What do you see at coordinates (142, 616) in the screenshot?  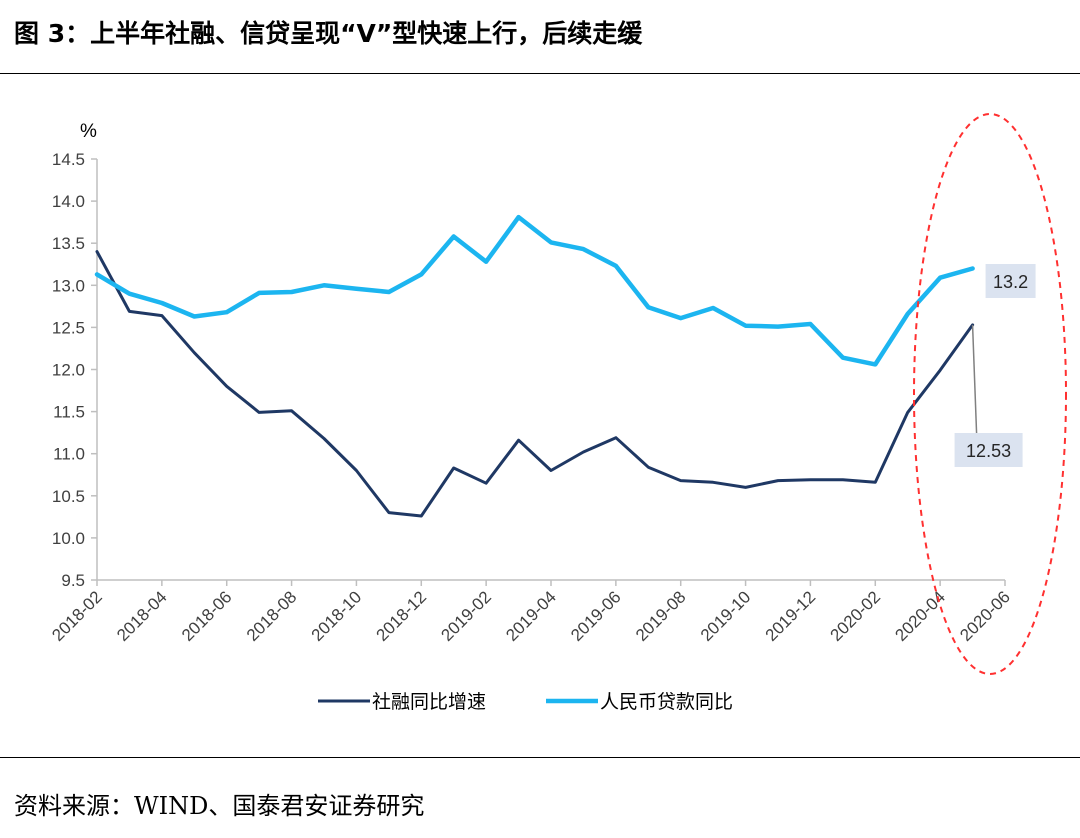 I see `x-tick-label: 2018-04` at bounding box center [142, 616].